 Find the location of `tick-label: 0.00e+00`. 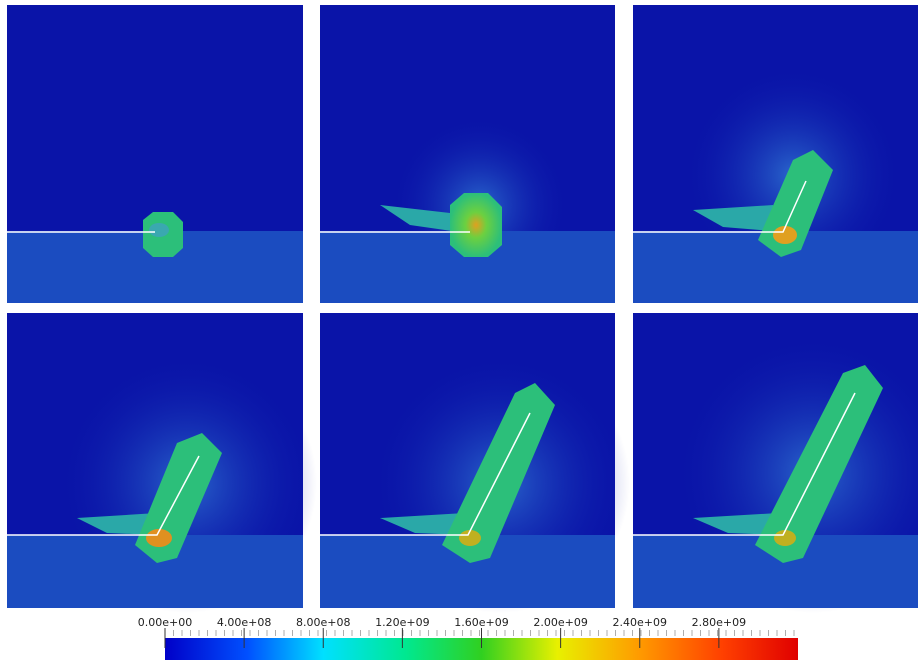

tick-label: 0.00e+00 is located at coordinates (165, 622).